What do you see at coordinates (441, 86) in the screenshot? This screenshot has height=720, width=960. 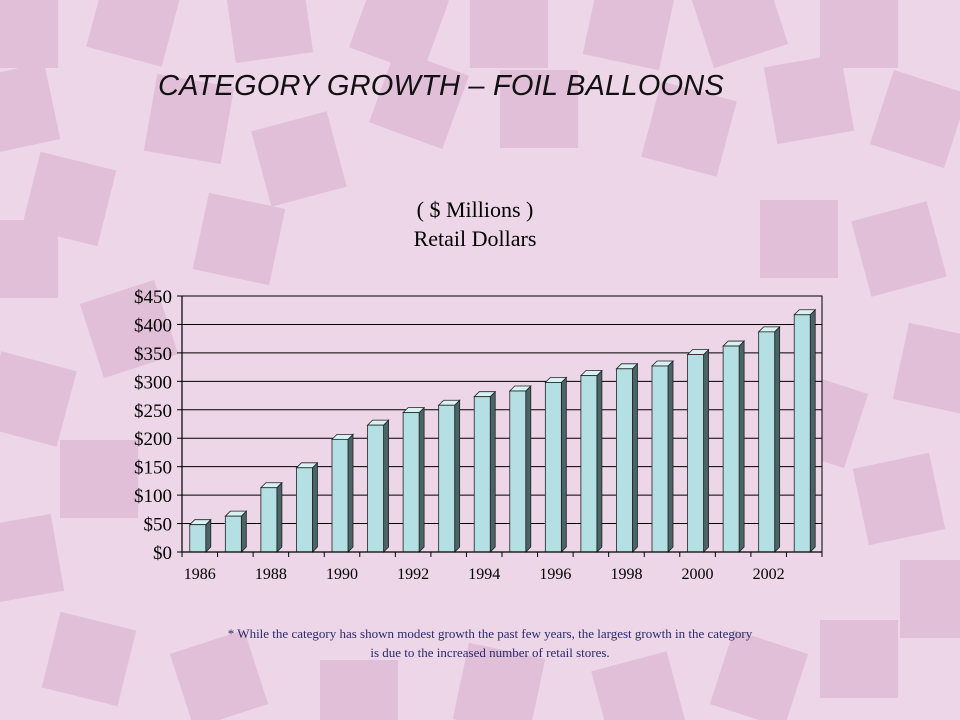 I see `slide-title: CATEGORY GROWTH – FOIL BALLOONS` at bounding box center [441, 86].